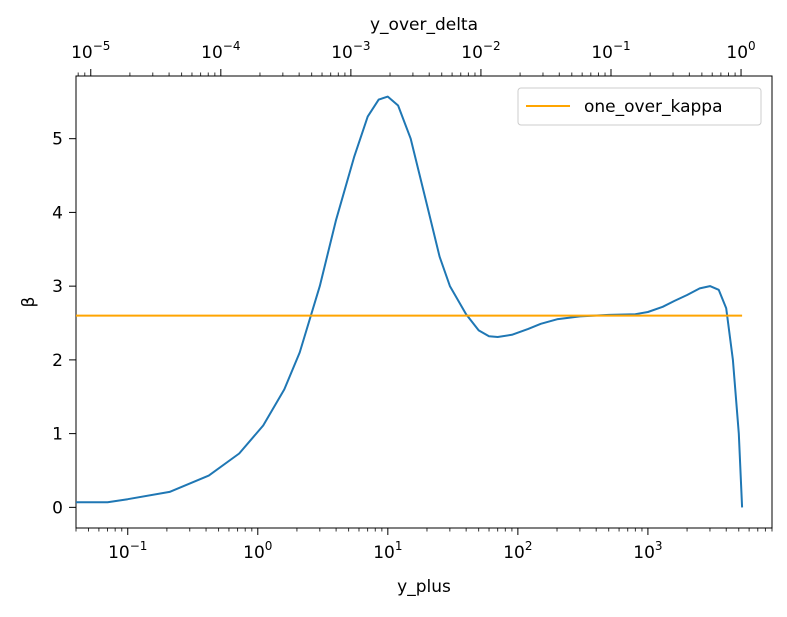 The height and width of the screenshot is (617, 787). Describe the element at coordinates (90, 51) in the screenshot. I see `top-tick-label: 10⁻⁵` at that location.